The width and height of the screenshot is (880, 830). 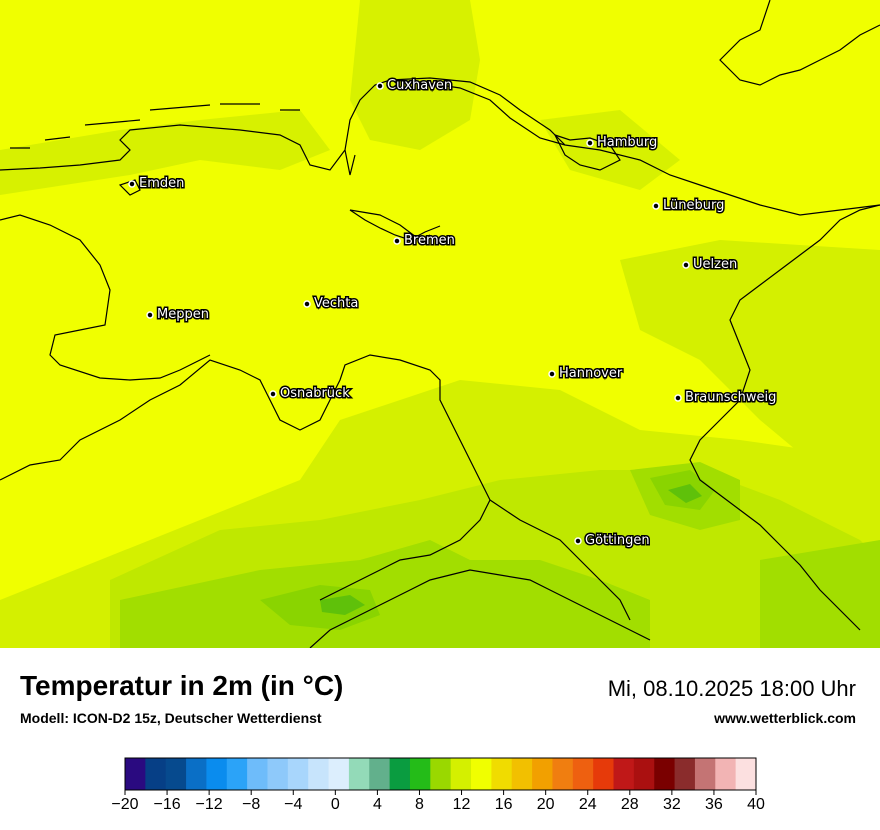 I want to click on zone-southeast, so click(x=820, y=594).